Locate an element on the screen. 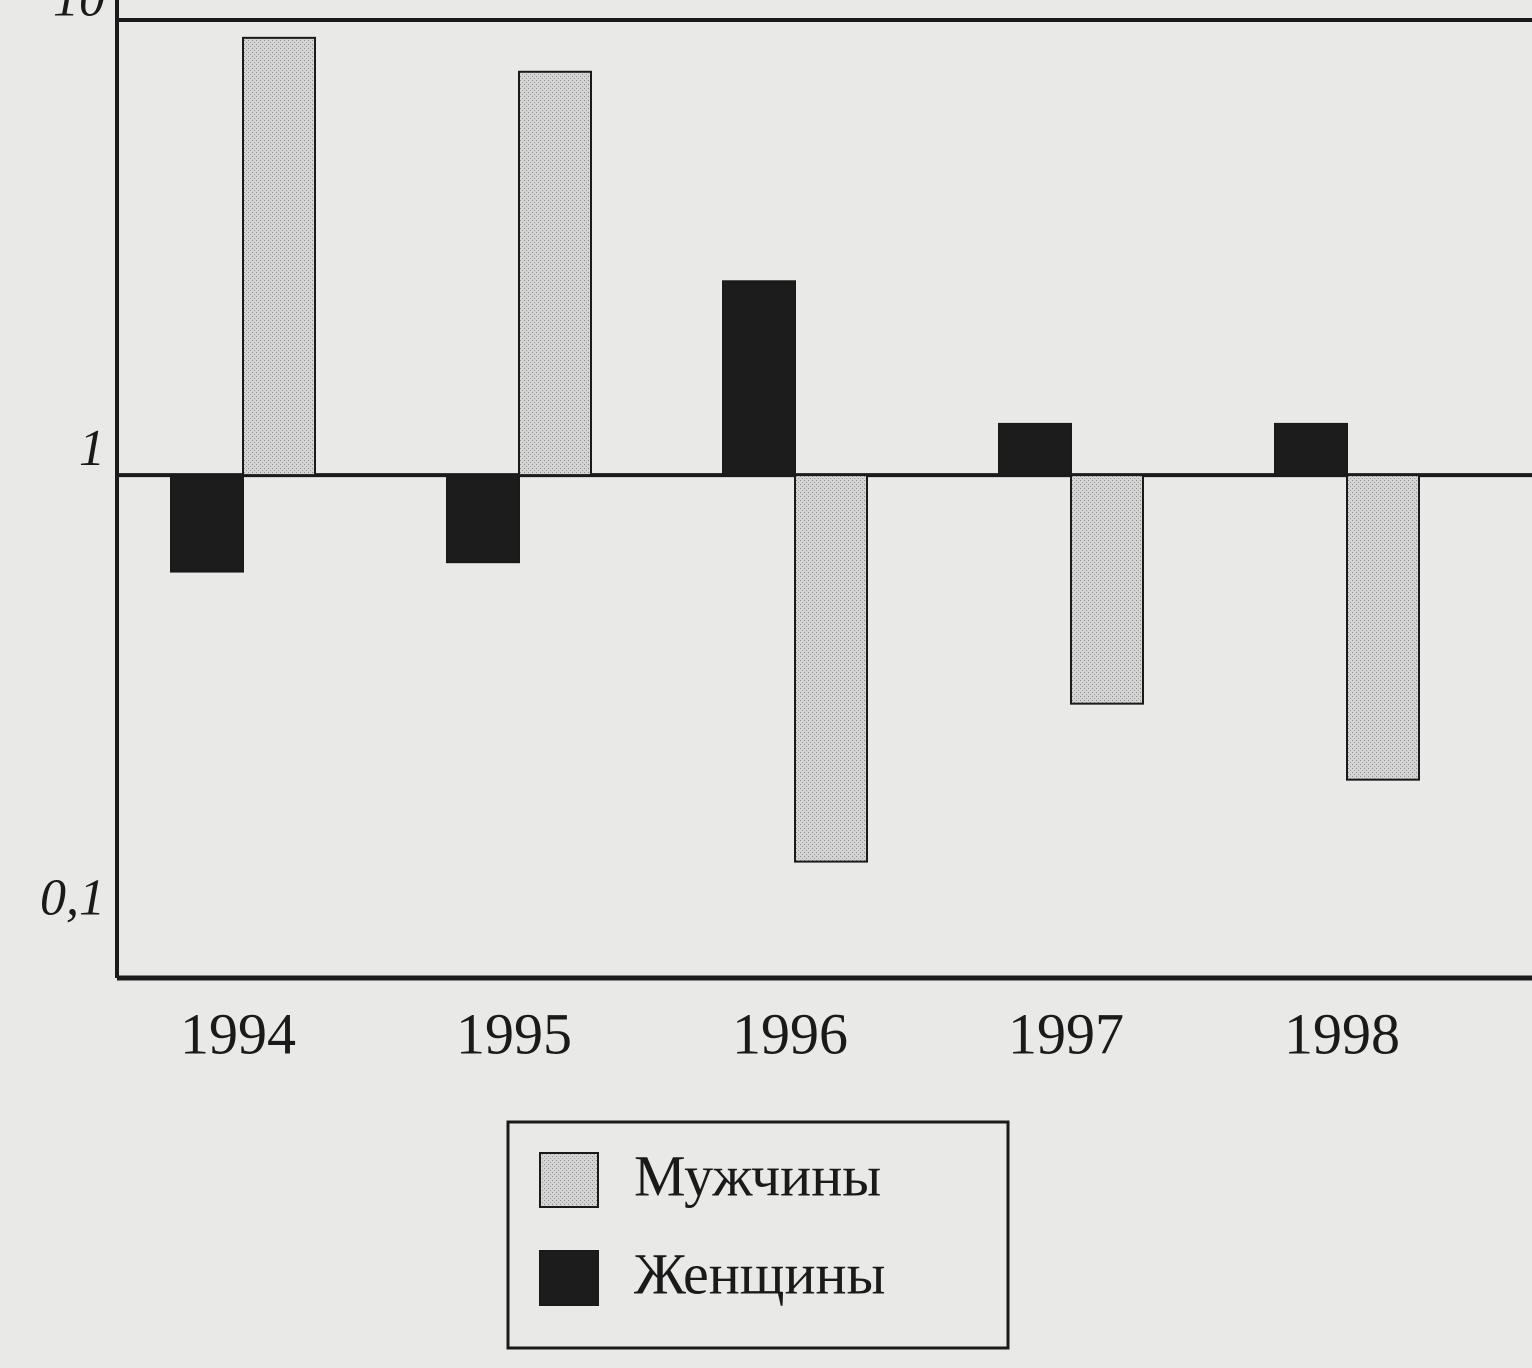 The height and width of the screenshot is (1368, 1532). y-tick-label: 10 is located at coordinates (79, 14).